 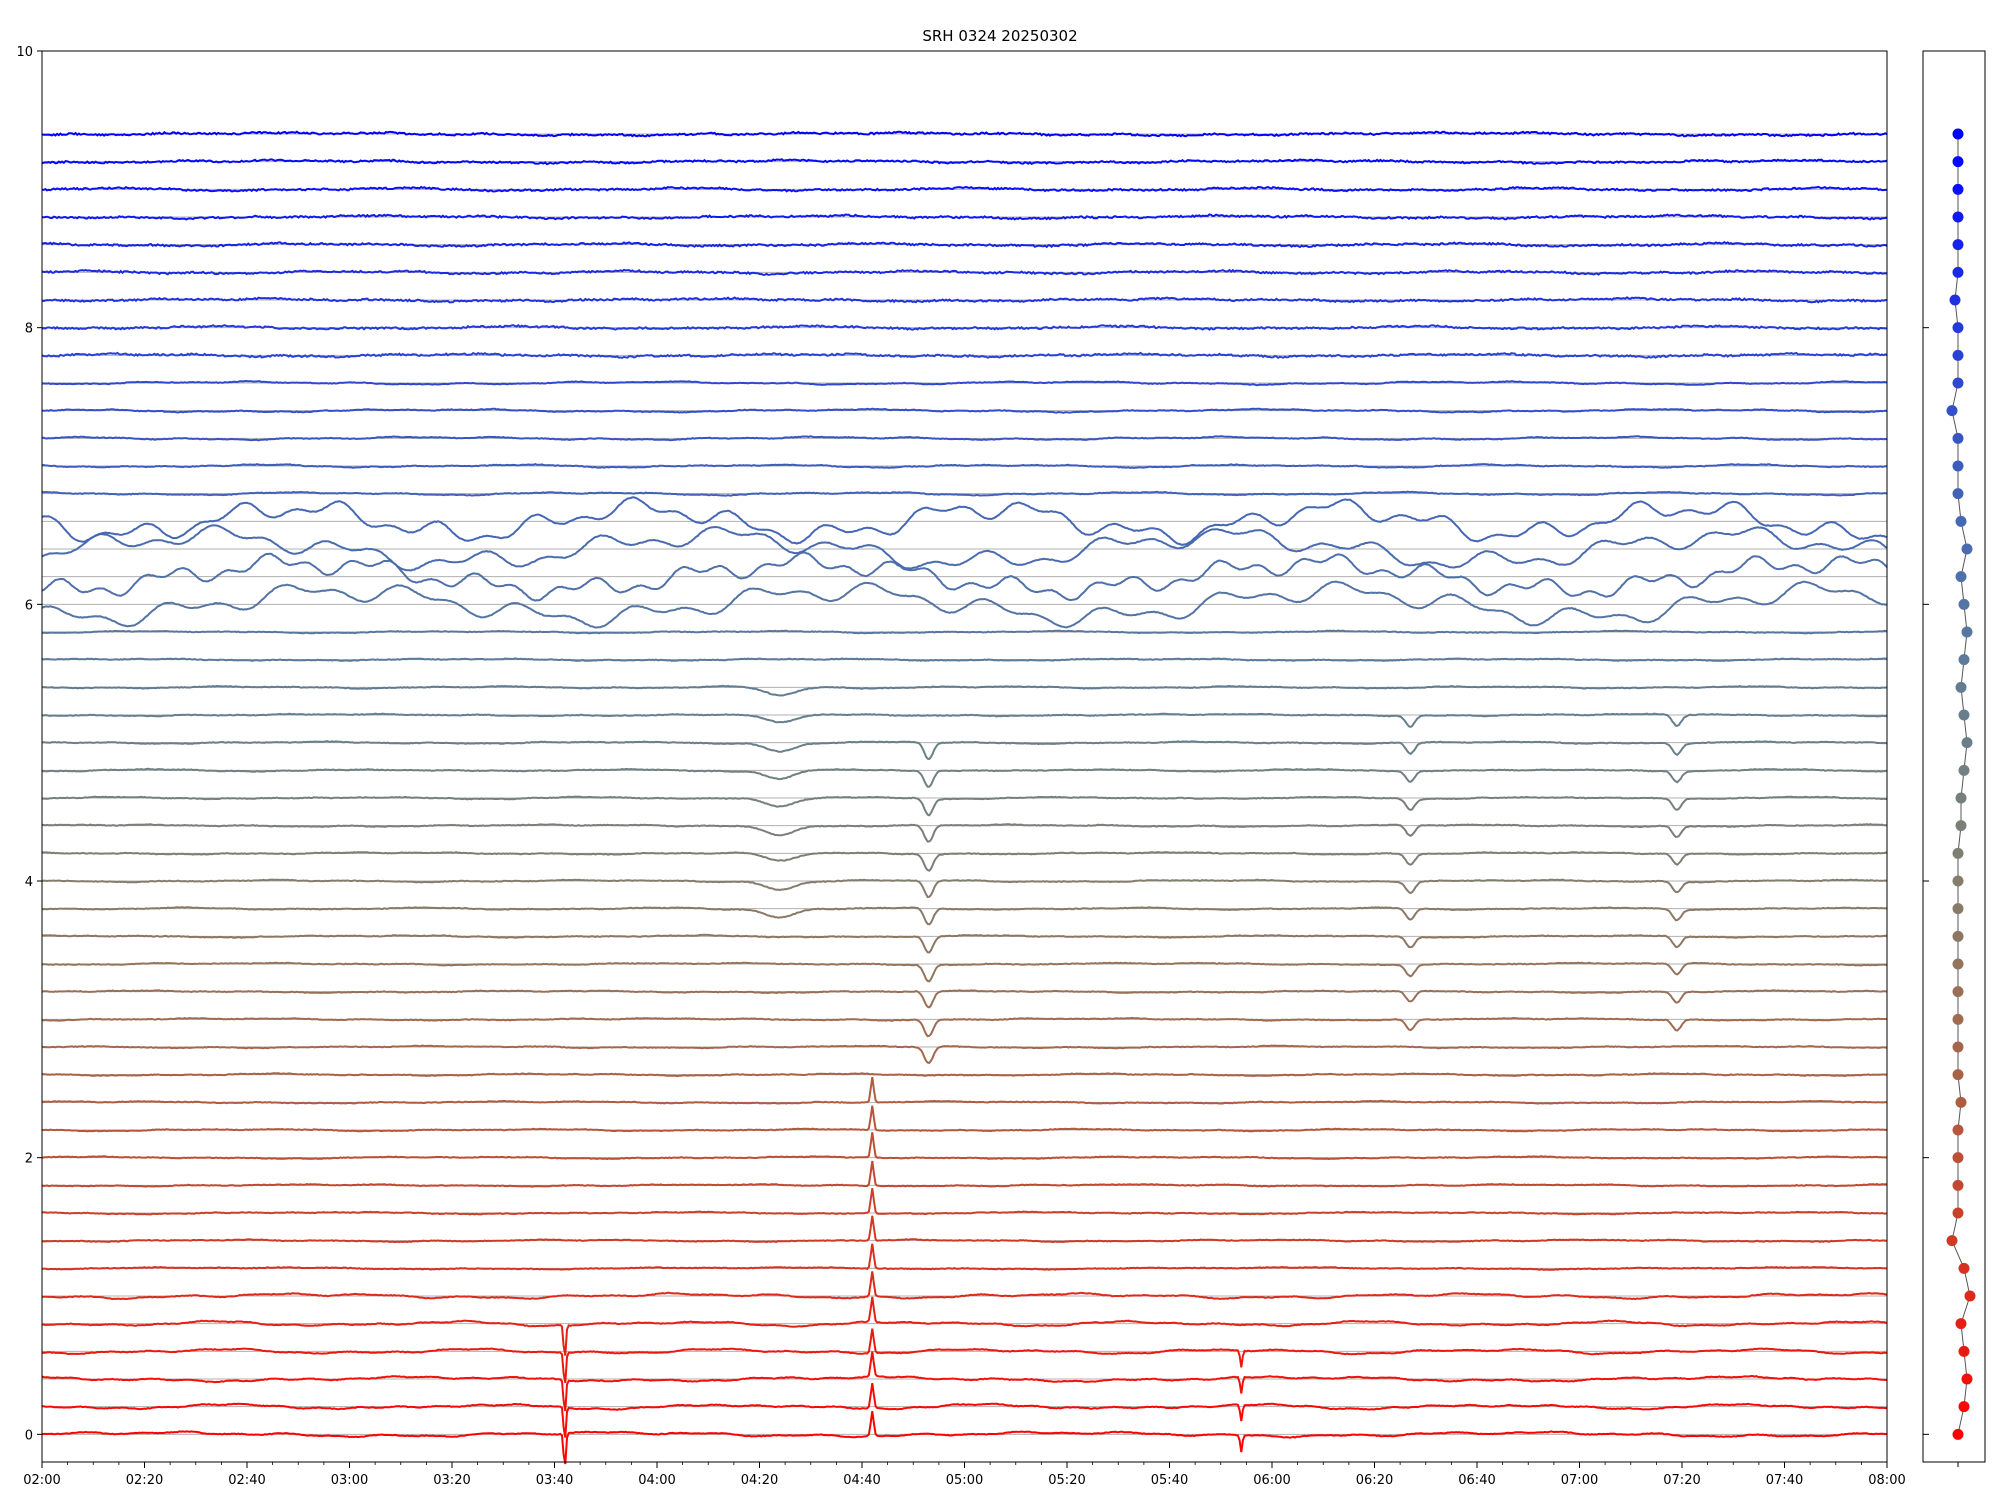 I want to click on x-tick-label: 08:00, so click(x=1886, y=1480).